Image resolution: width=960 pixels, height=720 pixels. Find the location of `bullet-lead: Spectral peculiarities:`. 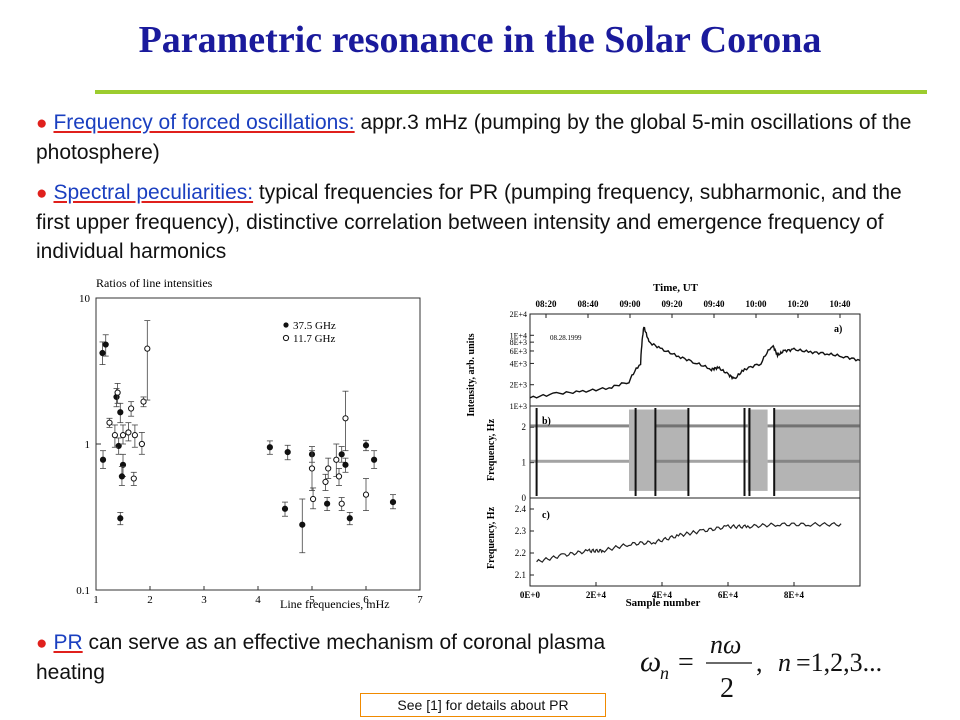

bullet-lead: Spectral peculiarities: is located at coordinates (153, 192).